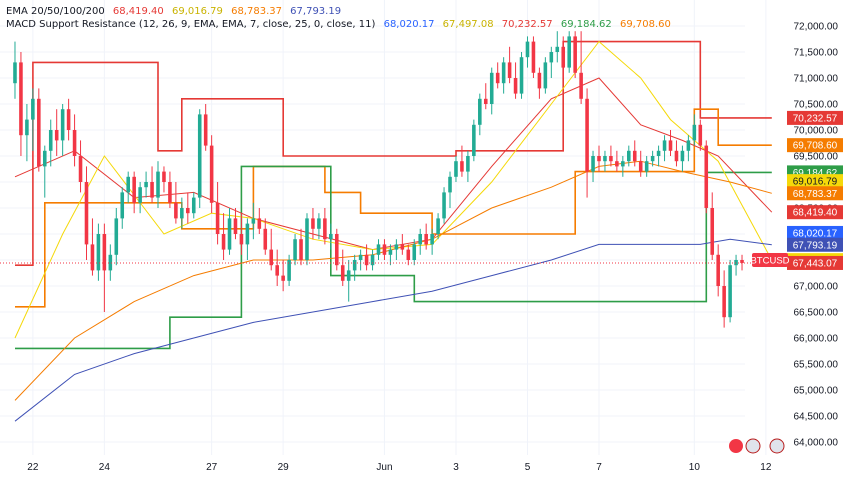 This screenshot has height=489, width=852. I want to click on price-tag: 68,783.37, so click(815, 193).